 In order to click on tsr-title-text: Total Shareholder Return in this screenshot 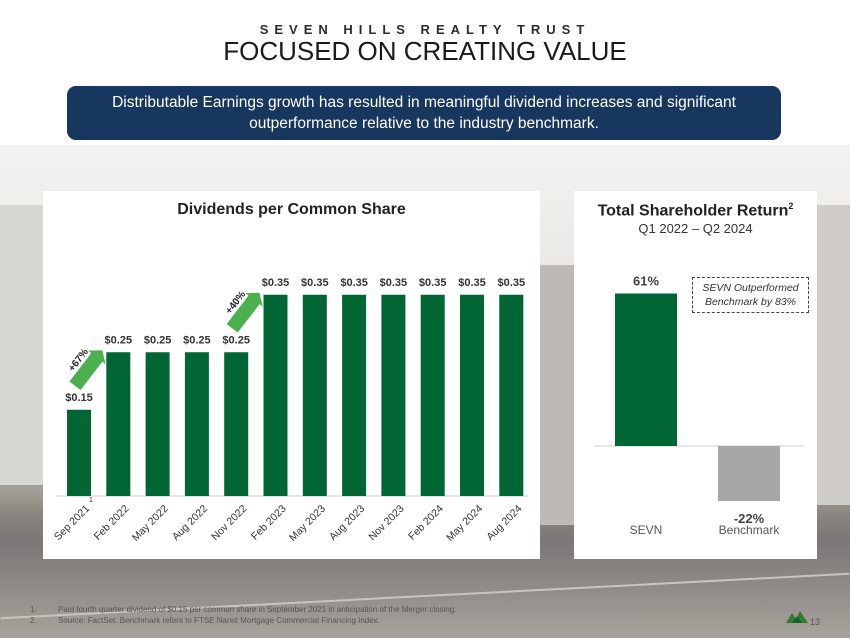, I will do `click(693, 211)`.